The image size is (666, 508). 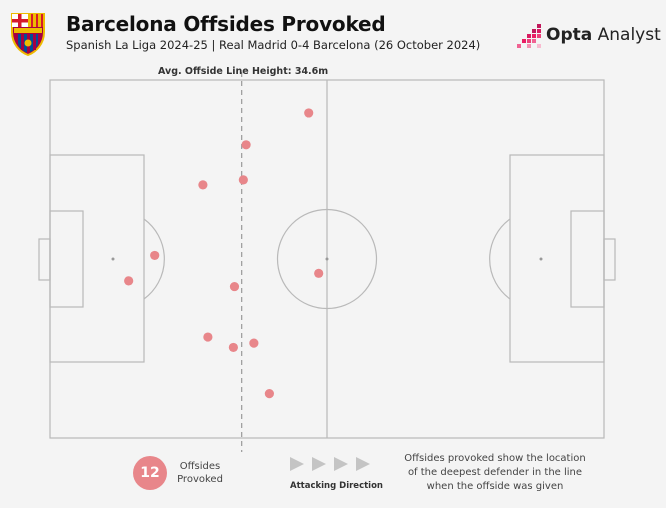 I want to click on center-circle, so click(x=327, y=259).